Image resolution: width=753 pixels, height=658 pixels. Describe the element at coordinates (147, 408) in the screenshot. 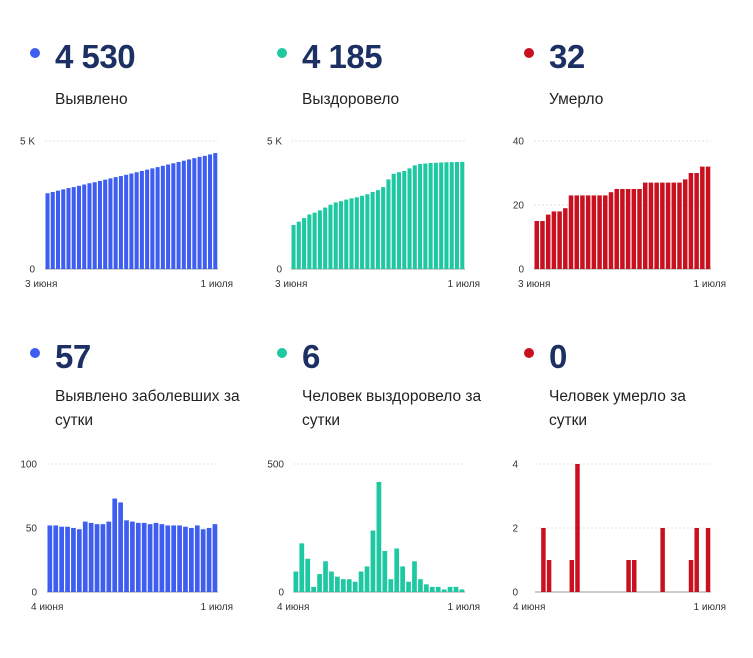

I see `card-label: Выявлено заболевших за сутки` at that location.